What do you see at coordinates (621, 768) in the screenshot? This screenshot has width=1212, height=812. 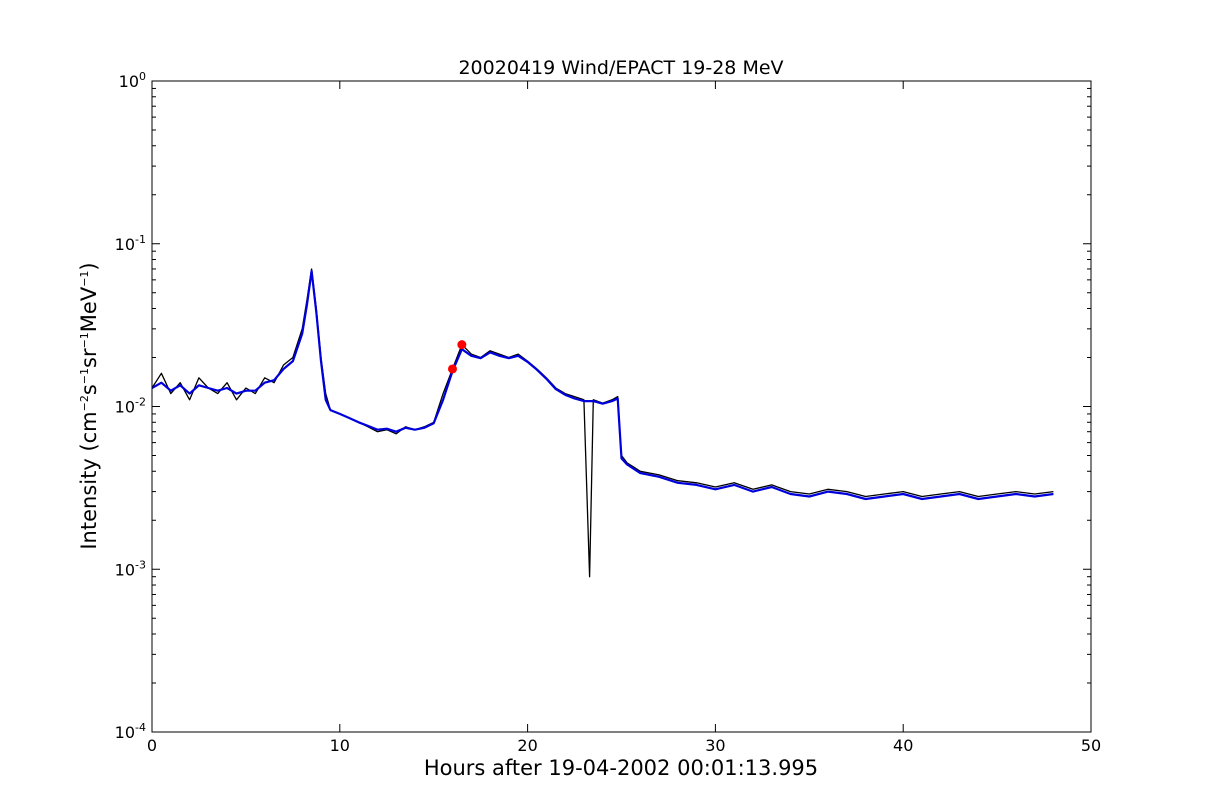 I see `x-axis-label: Hours after 19-04-2002 00:01:13.995` at bounding box center [621, 768].